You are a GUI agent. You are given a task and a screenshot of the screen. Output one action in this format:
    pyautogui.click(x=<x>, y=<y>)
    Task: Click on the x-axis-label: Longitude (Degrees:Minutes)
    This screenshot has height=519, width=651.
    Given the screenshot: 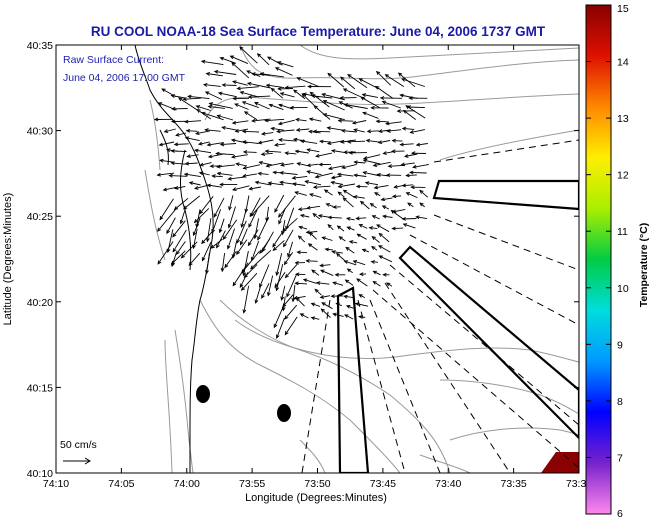 What is the action you would take?
    pyautogui.click(x=316, y=498)
    